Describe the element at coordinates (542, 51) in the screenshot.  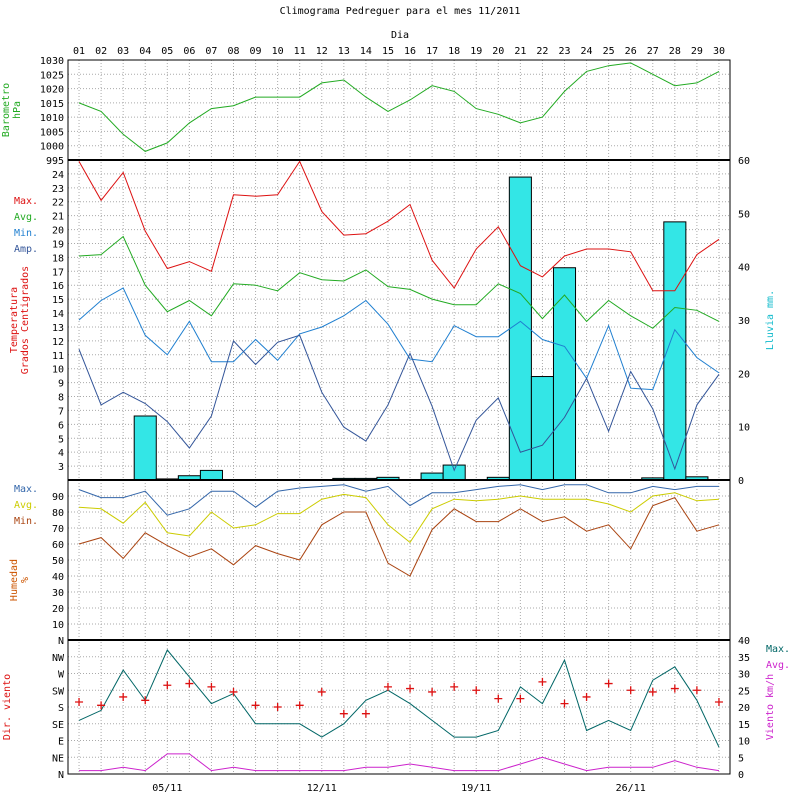
I see `day-tick-label: 22` at that location.